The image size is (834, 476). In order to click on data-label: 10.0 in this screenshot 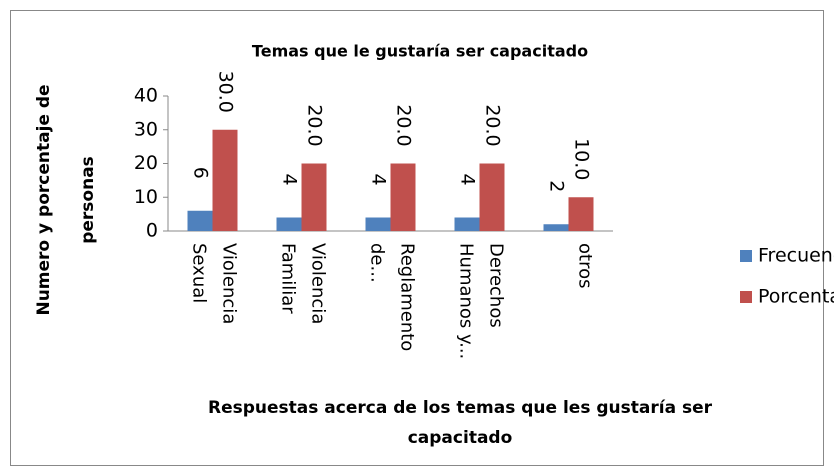, I will do `click(582, 159)`.